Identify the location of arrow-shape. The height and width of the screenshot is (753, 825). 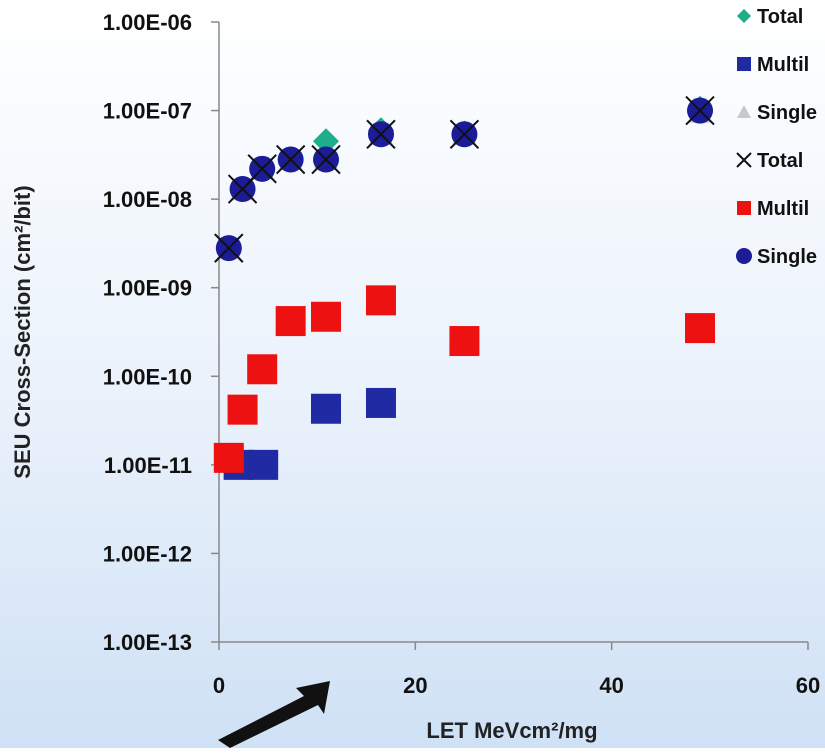
(274, 714).